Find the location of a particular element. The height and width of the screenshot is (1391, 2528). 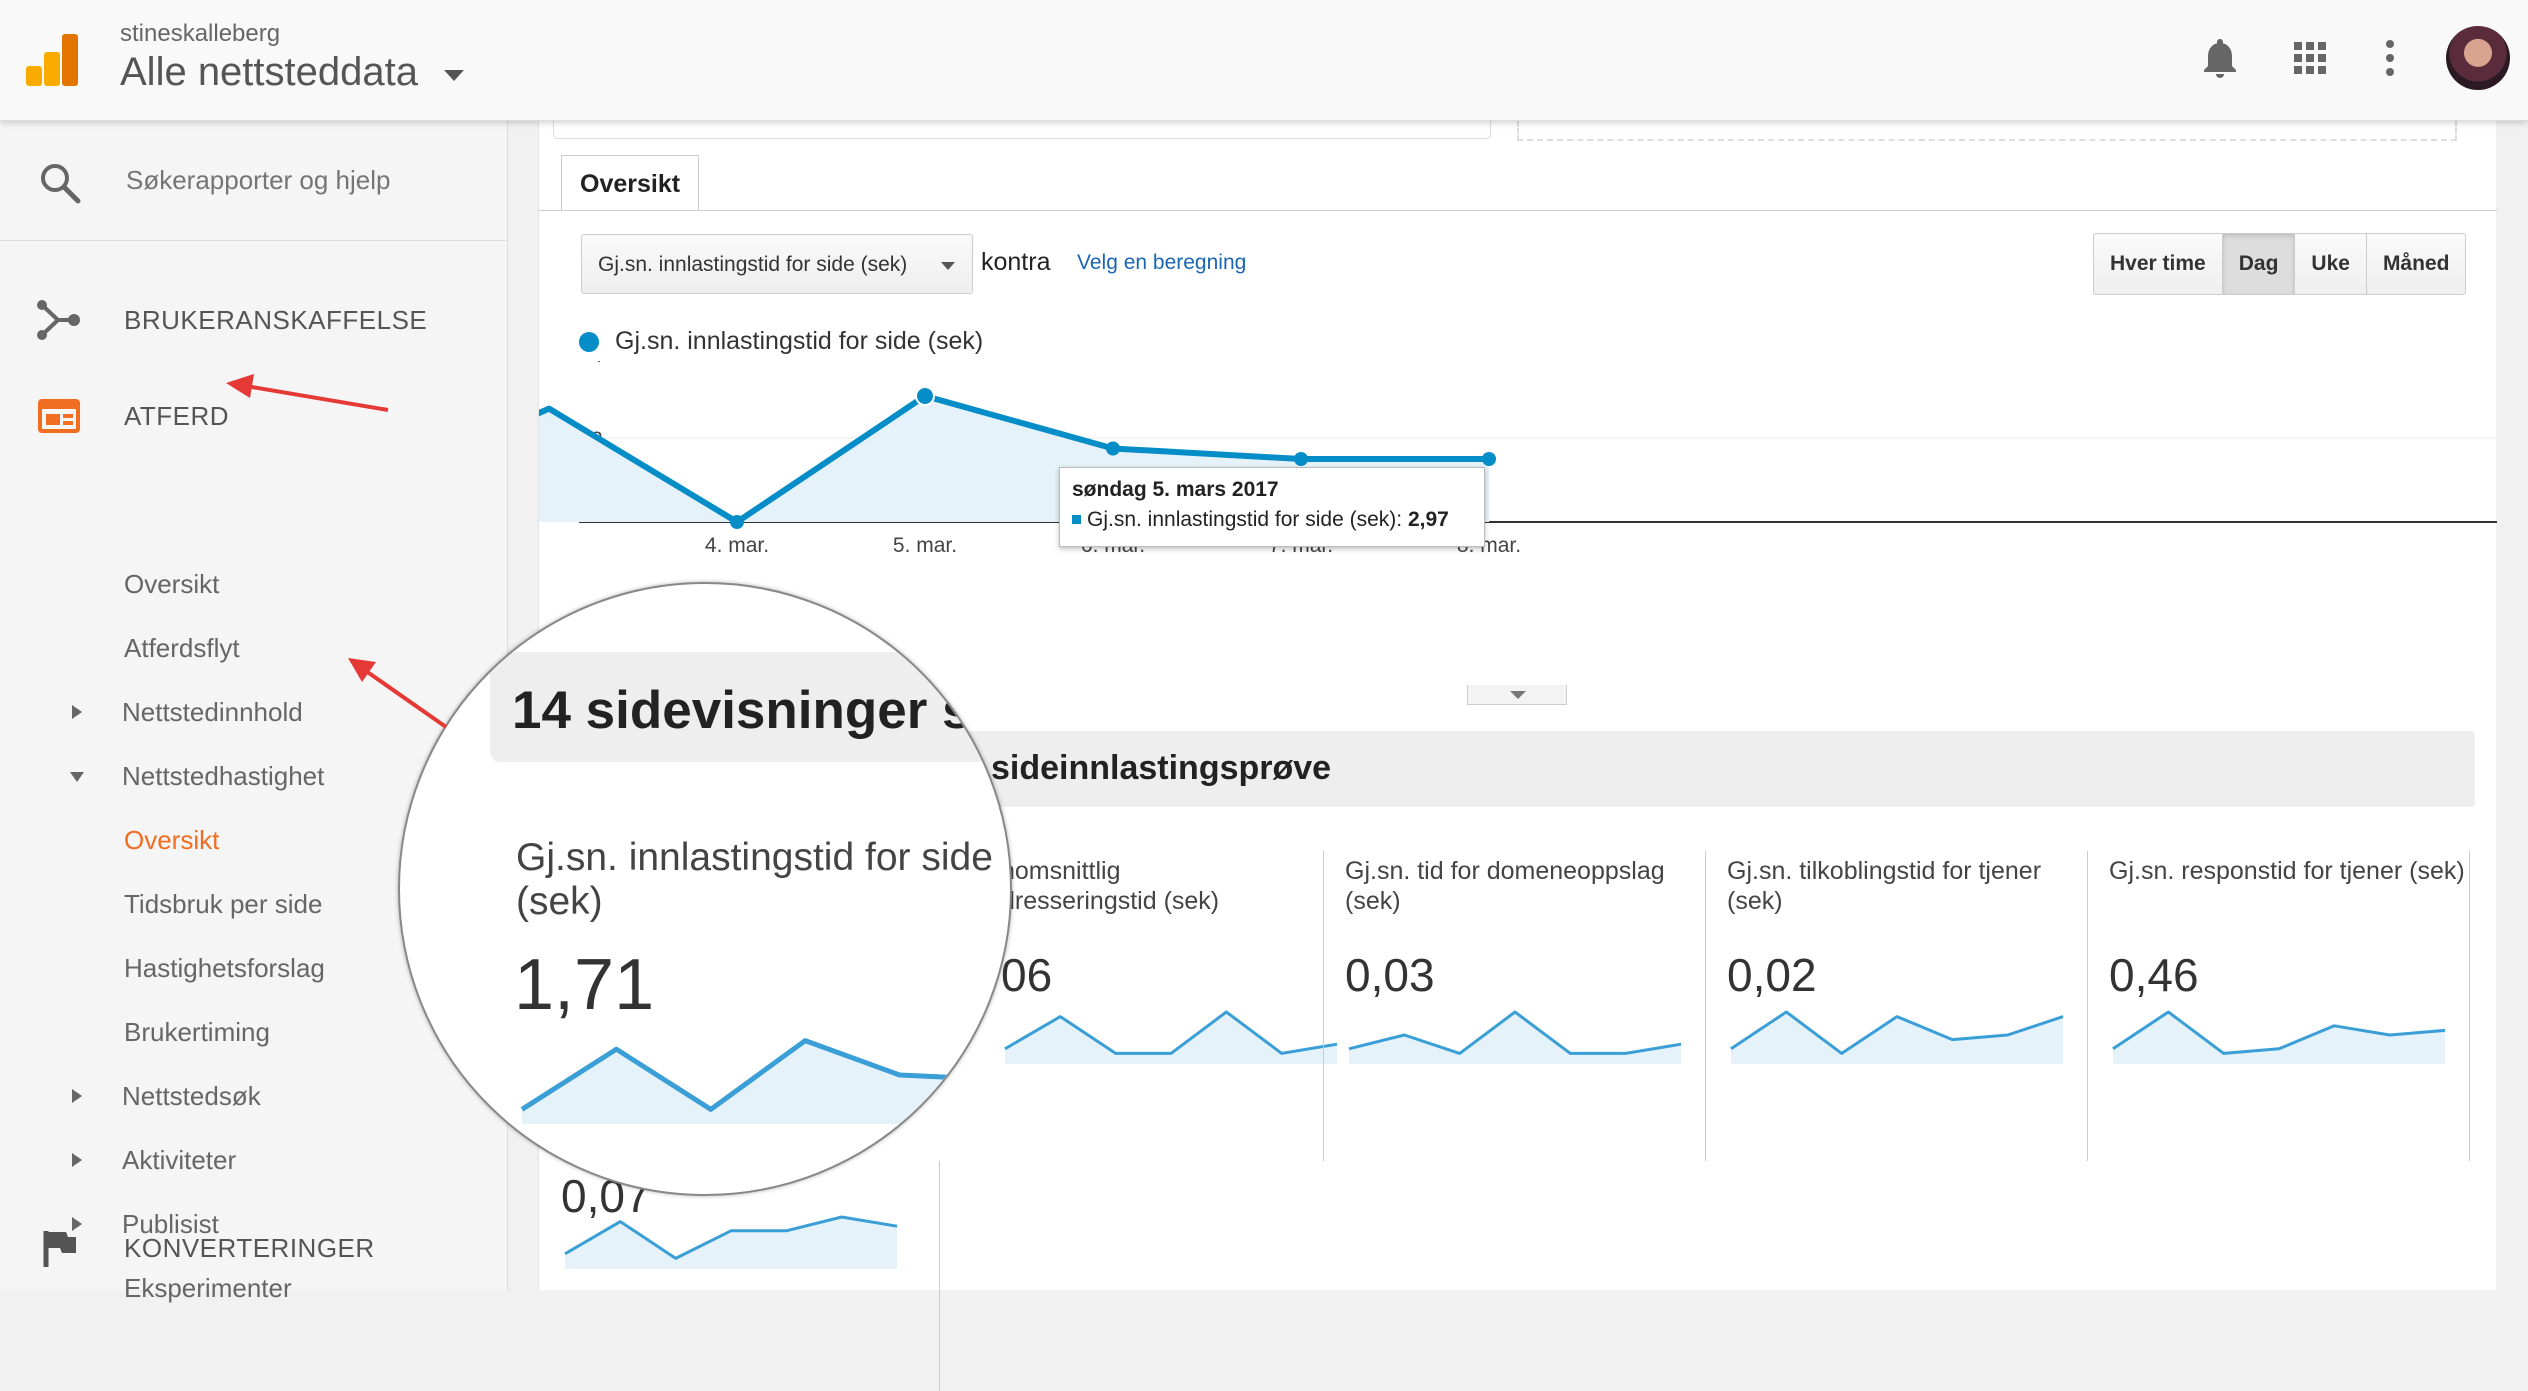

nav-section-behavior: ATFERD is located at coordinates (254, 415).